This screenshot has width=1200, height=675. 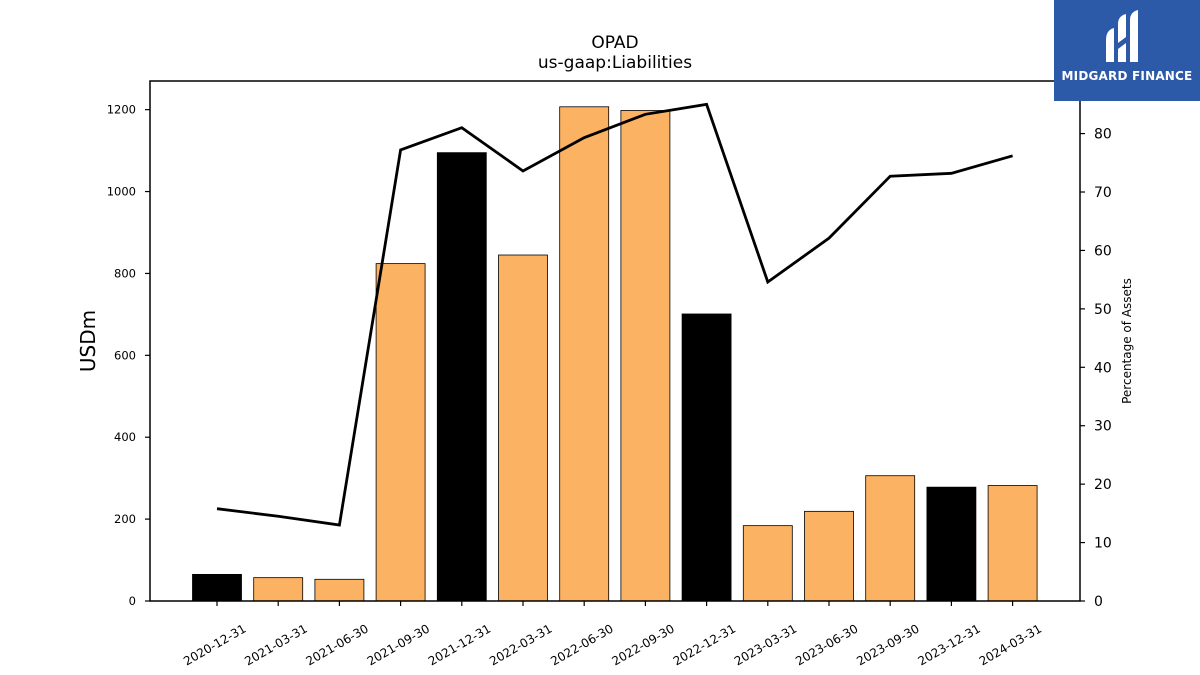 What do you see at coordinates (132, 601) in the screenshot?
I see `y-tick-label: 0` at bounding box center [132, 601].